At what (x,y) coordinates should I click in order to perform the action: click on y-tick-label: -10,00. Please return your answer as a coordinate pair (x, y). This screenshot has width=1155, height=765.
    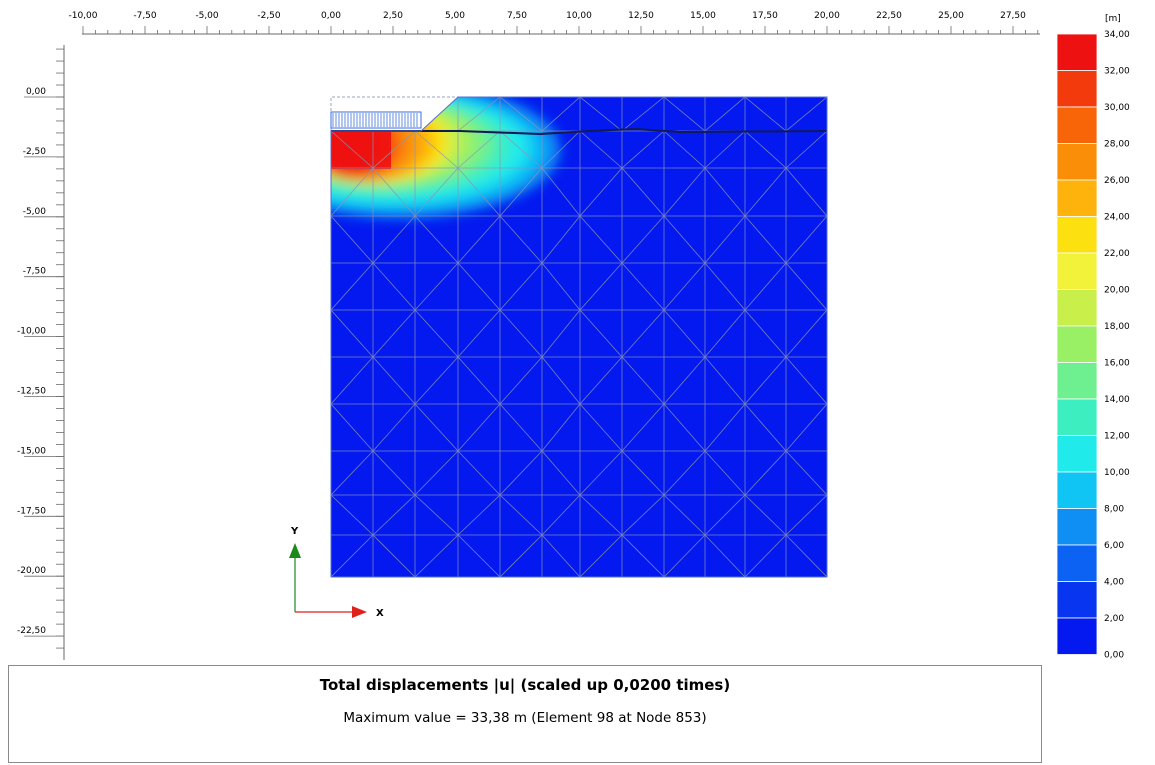
    Looking at the image, I should click on (31, 332).